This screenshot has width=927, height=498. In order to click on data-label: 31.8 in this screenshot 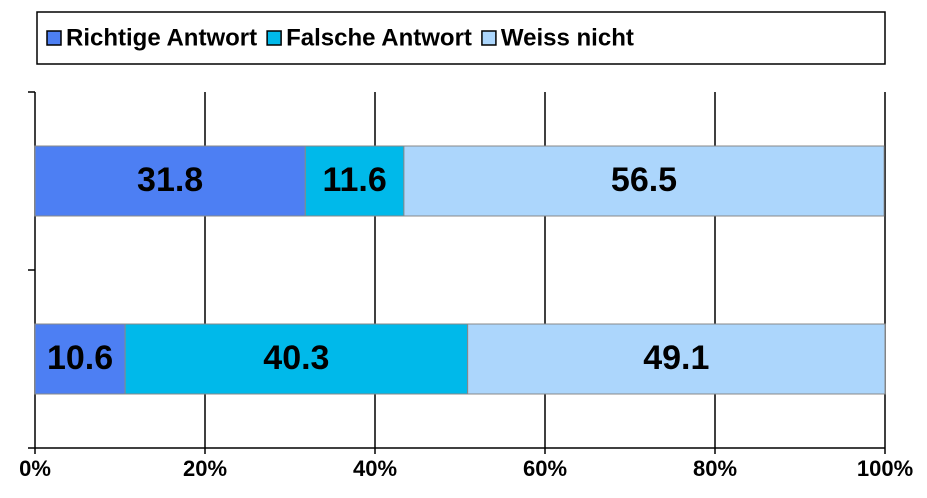, I will do `click(170, 180)`.